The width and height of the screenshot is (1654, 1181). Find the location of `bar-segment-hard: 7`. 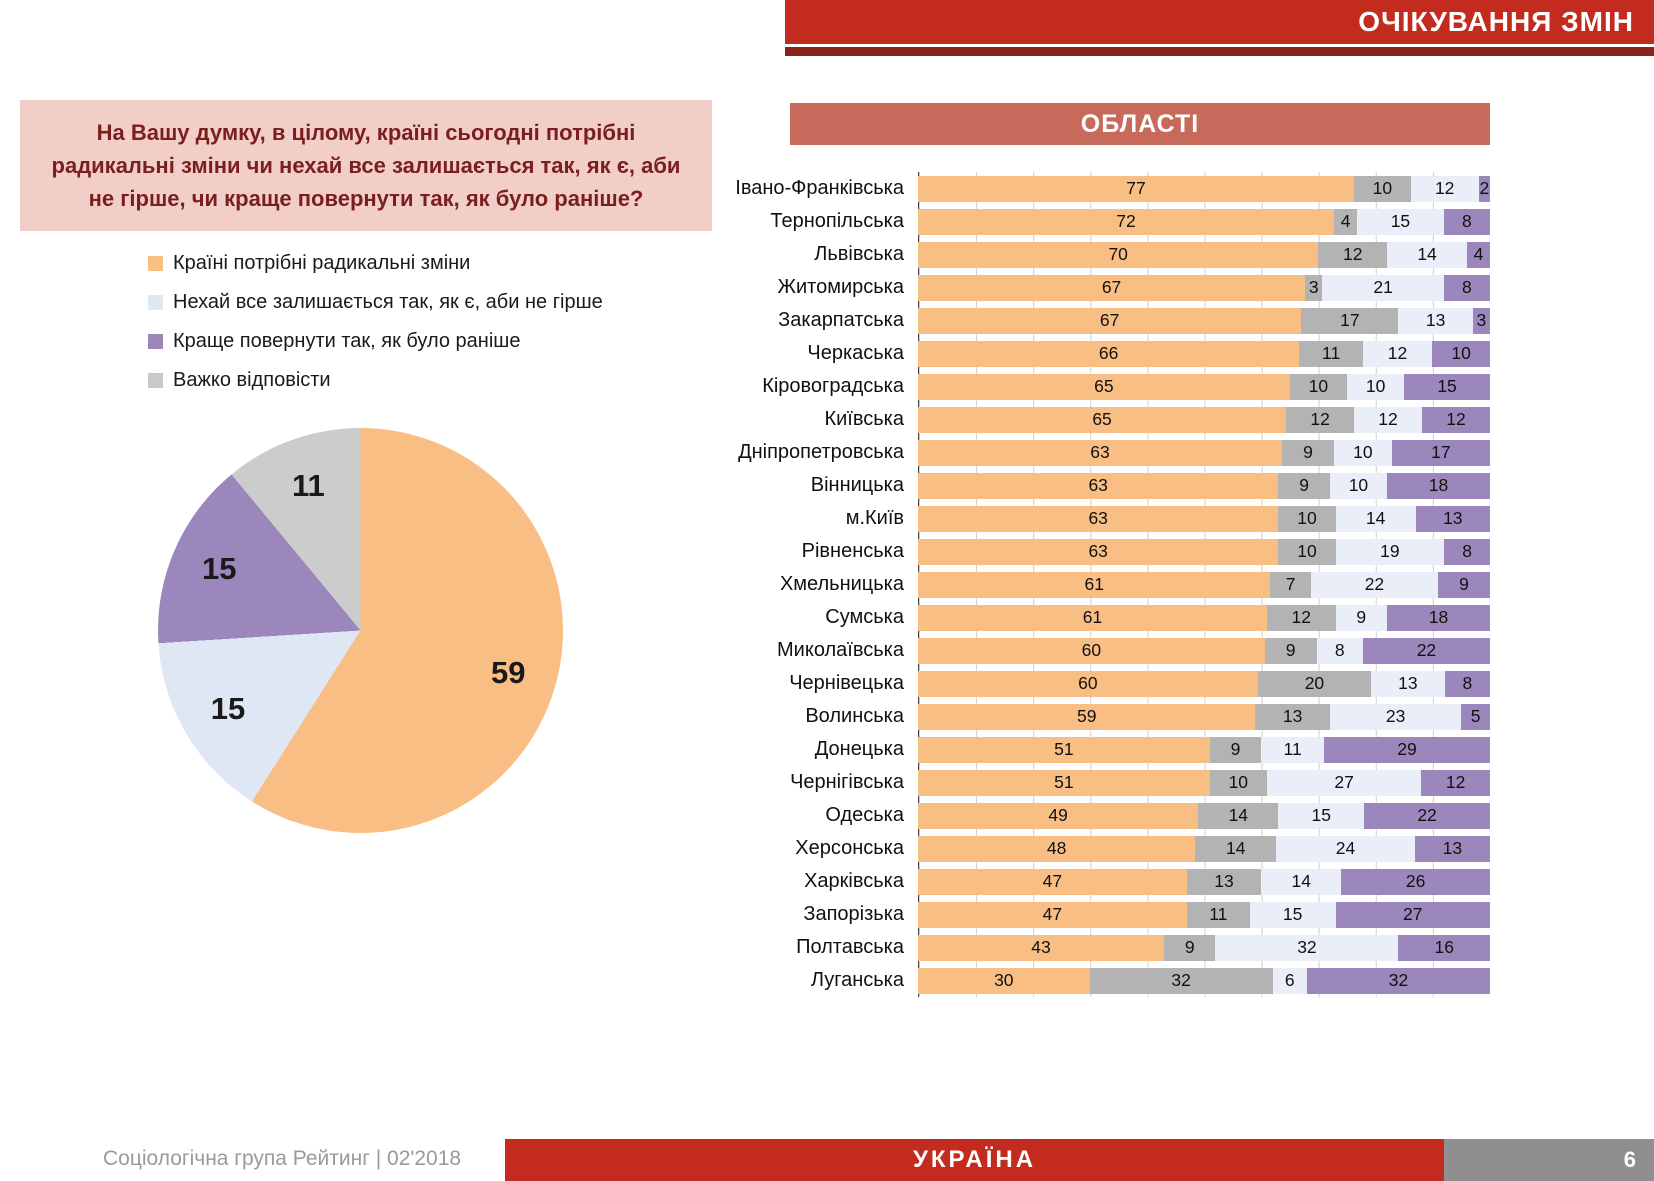

bar-segment-hard: 7 is located at coordinates (1290, 584).